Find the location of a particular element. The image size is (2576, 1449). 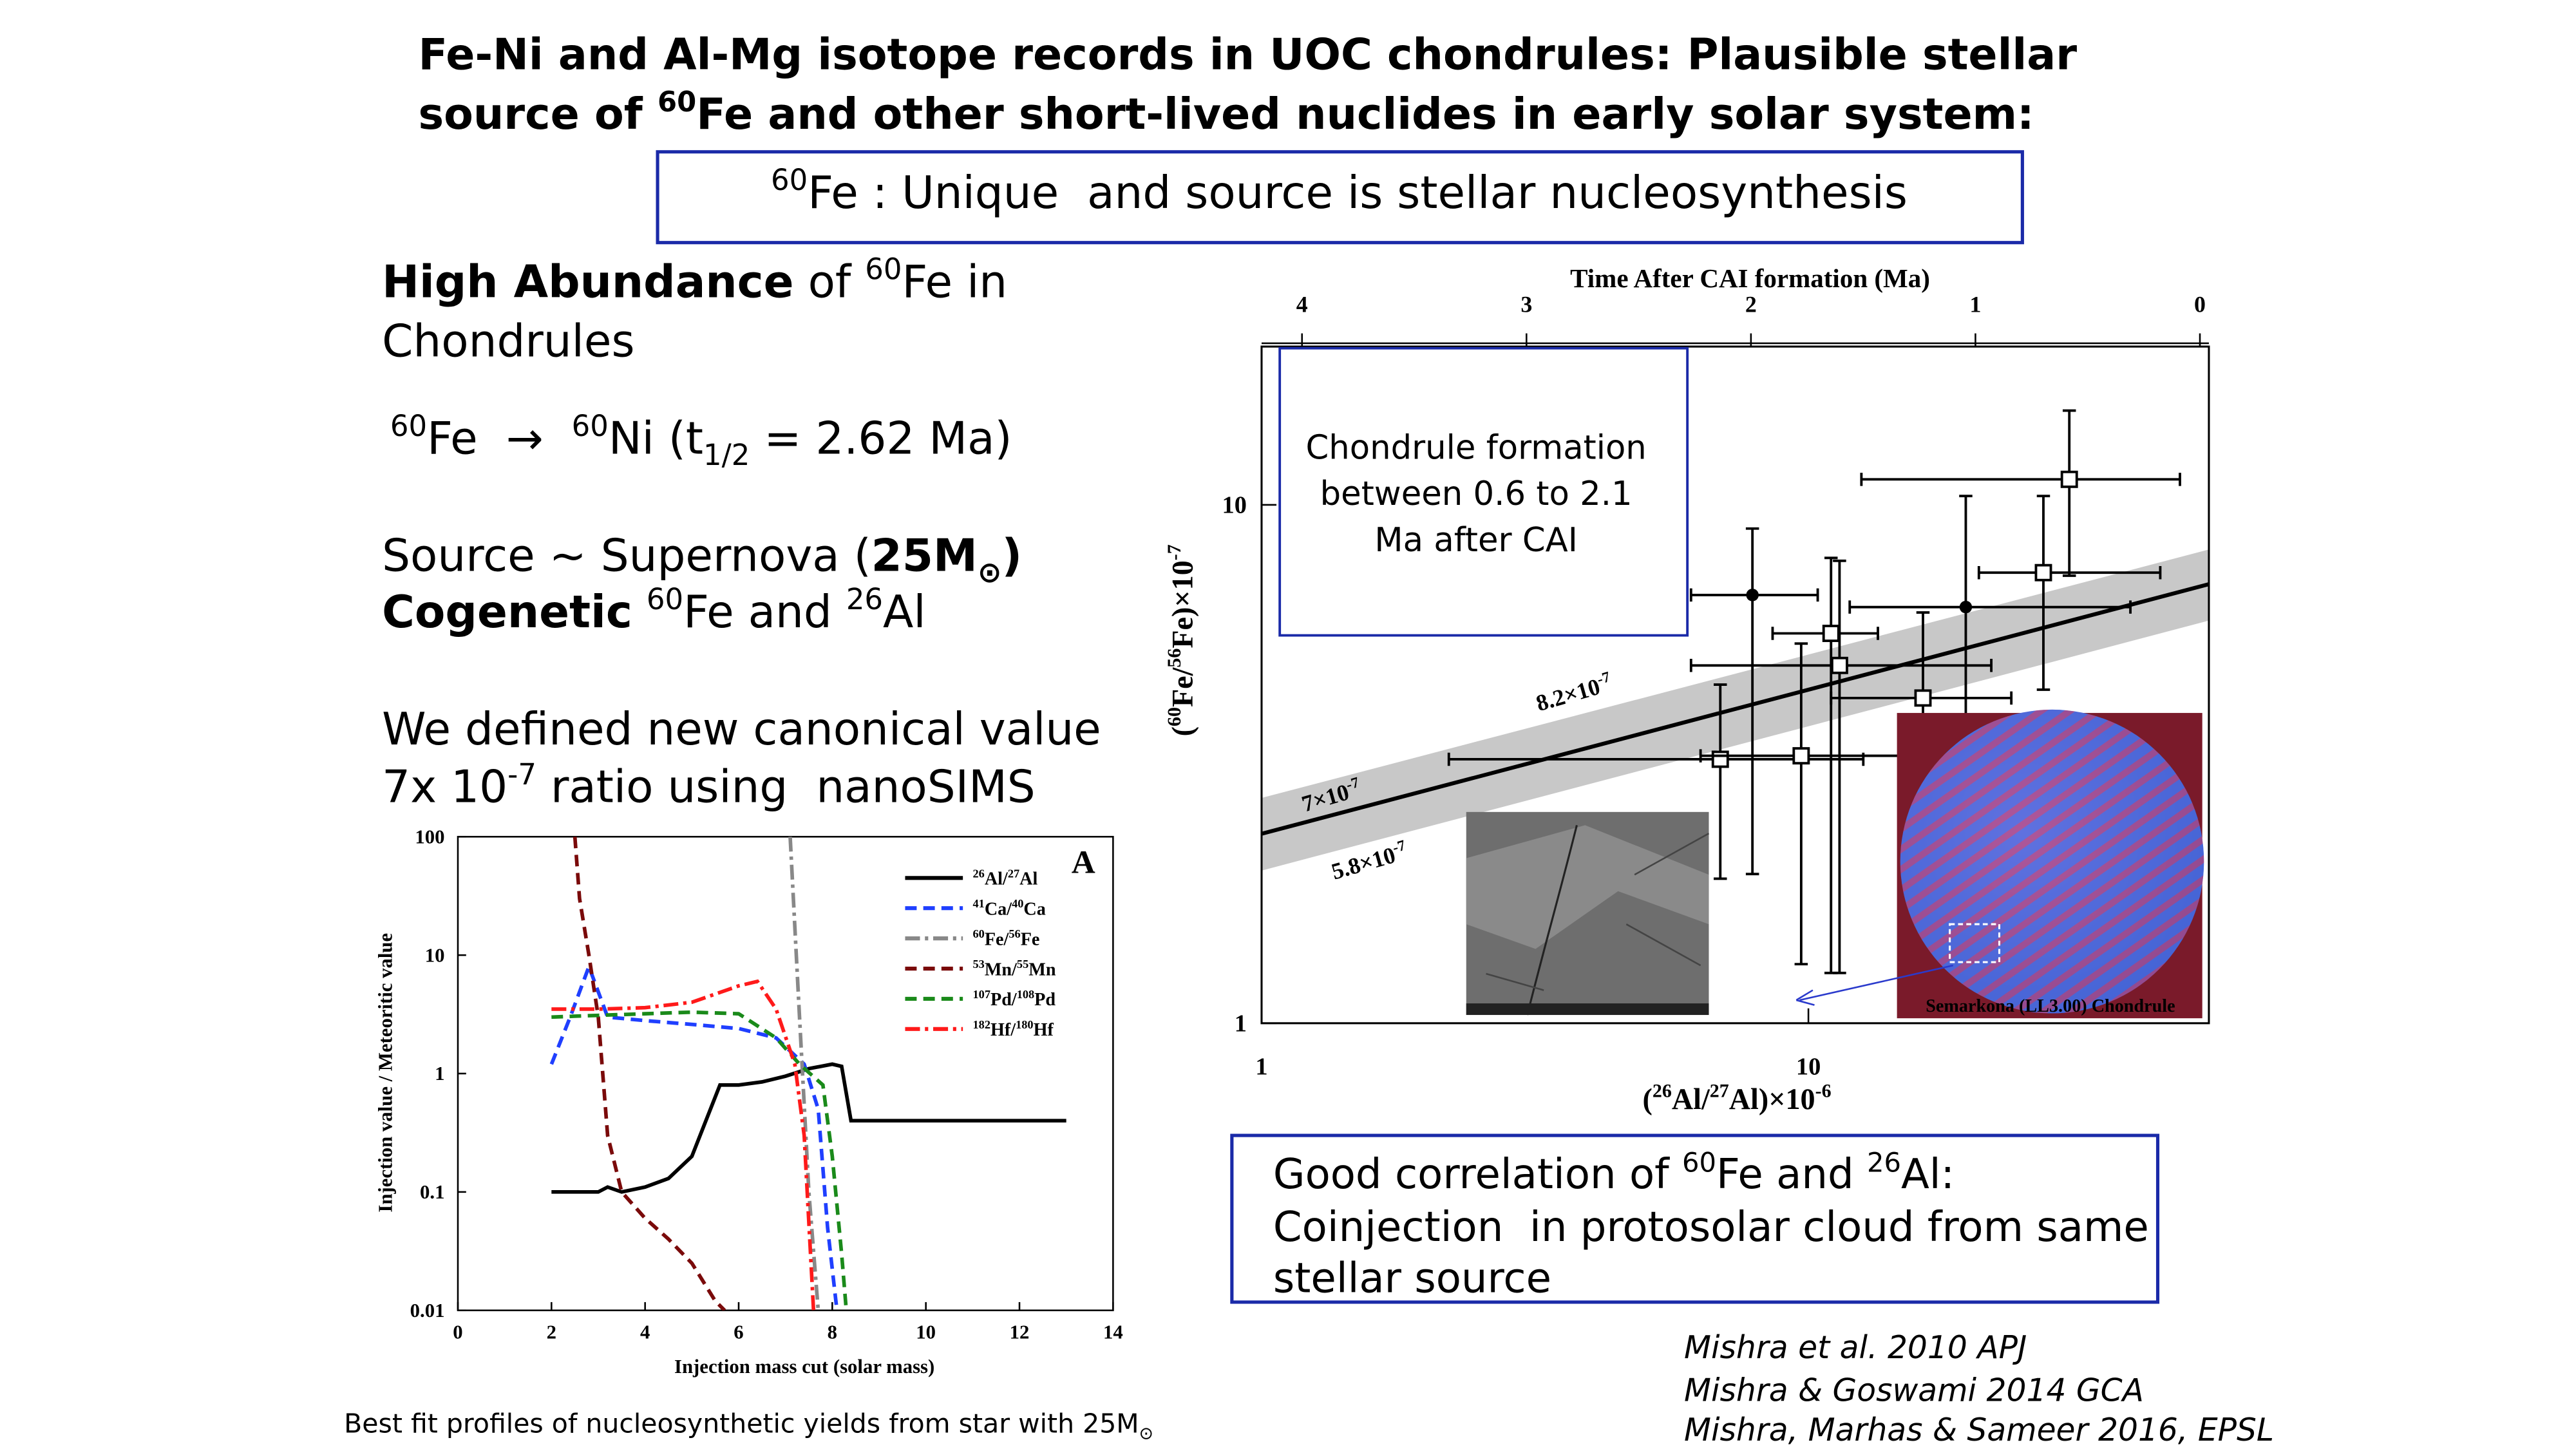

bullet: We defined new canonical value is located at coordinates (742, 729).